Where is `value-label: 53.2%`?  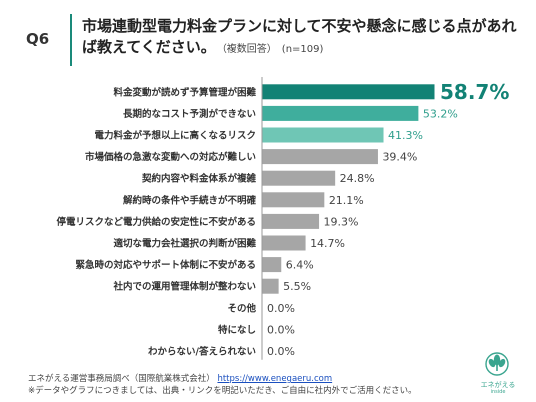
value-label: 53.2% is located at coordinates (440, 113).